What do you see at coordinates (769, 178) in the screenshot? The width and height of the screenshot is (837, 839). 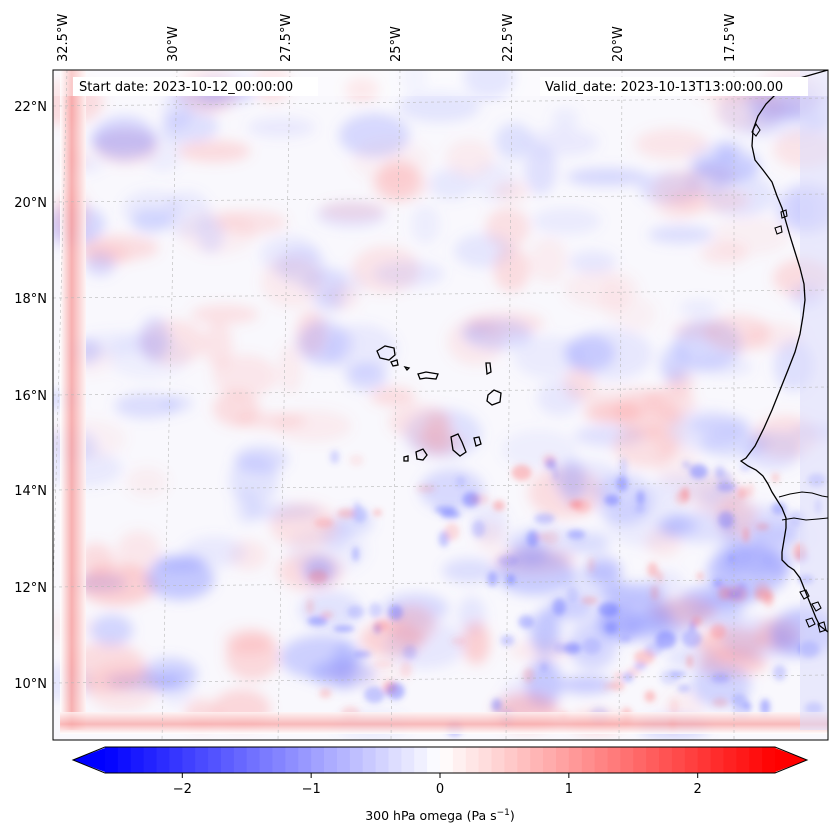 I see `senegal-coast-small-islands` at bounding box center [769, 178].